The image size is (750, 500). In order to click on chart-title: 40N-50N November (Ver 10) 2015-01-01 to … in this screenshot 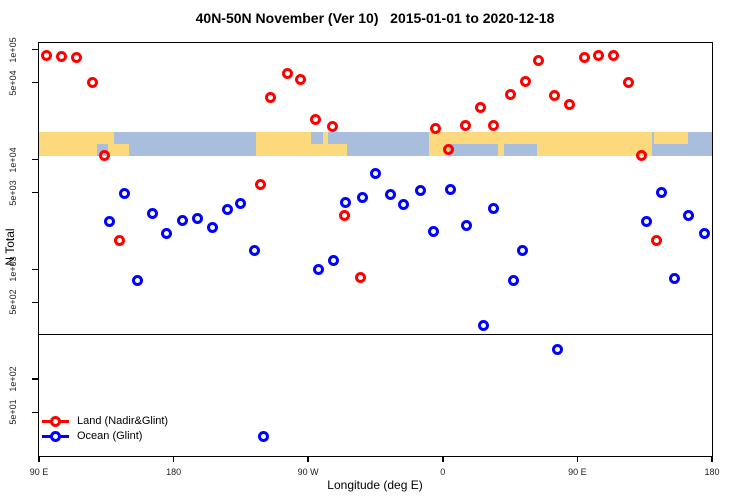, I will do `click(375, 18)`.